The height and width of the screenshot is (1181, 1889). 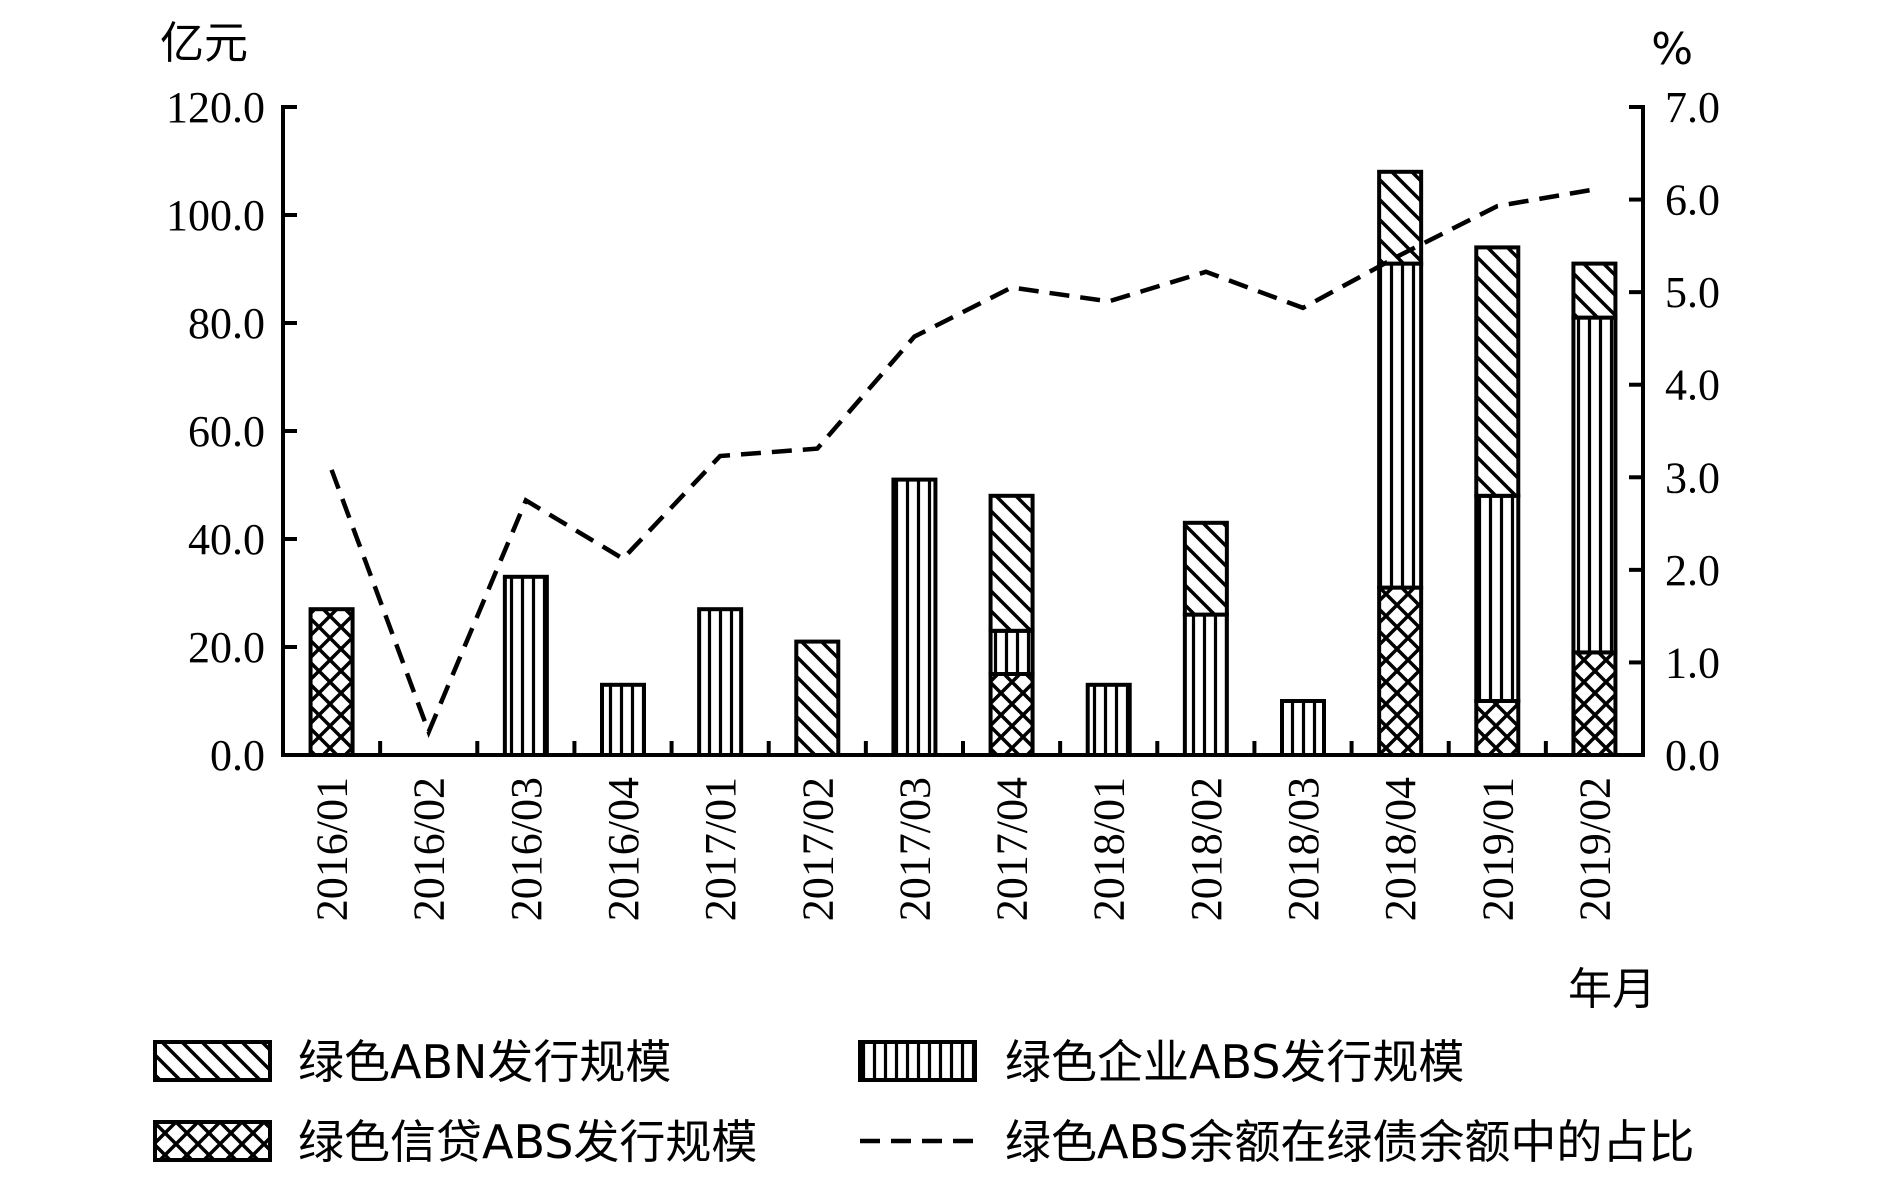 What do you see at coordinates (1303, 849) in the screenshot?
I see `x-tick-label-2018/03: 2018/03` at bounding box center [1303, 849].